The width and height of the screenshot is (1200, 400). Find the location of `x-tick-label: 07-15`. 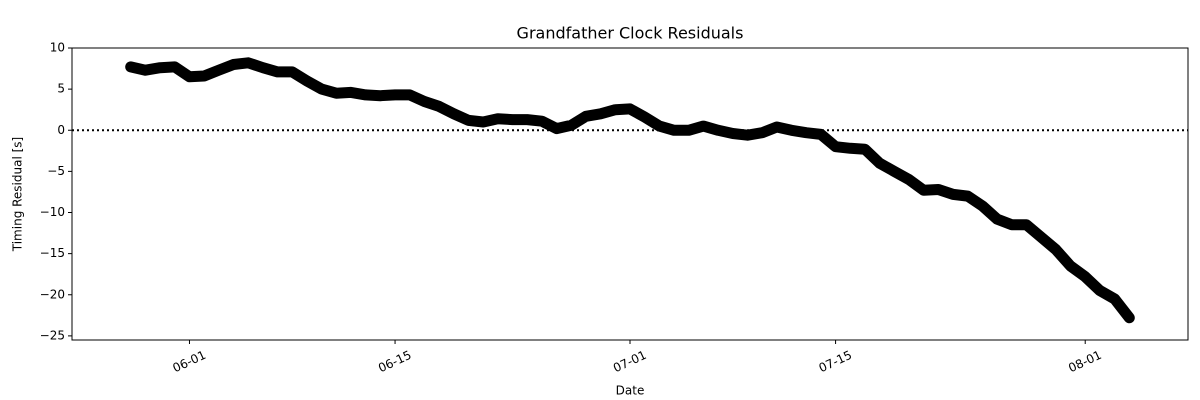

x-tick-label: 07-15 is located at coordinates (836, 361).